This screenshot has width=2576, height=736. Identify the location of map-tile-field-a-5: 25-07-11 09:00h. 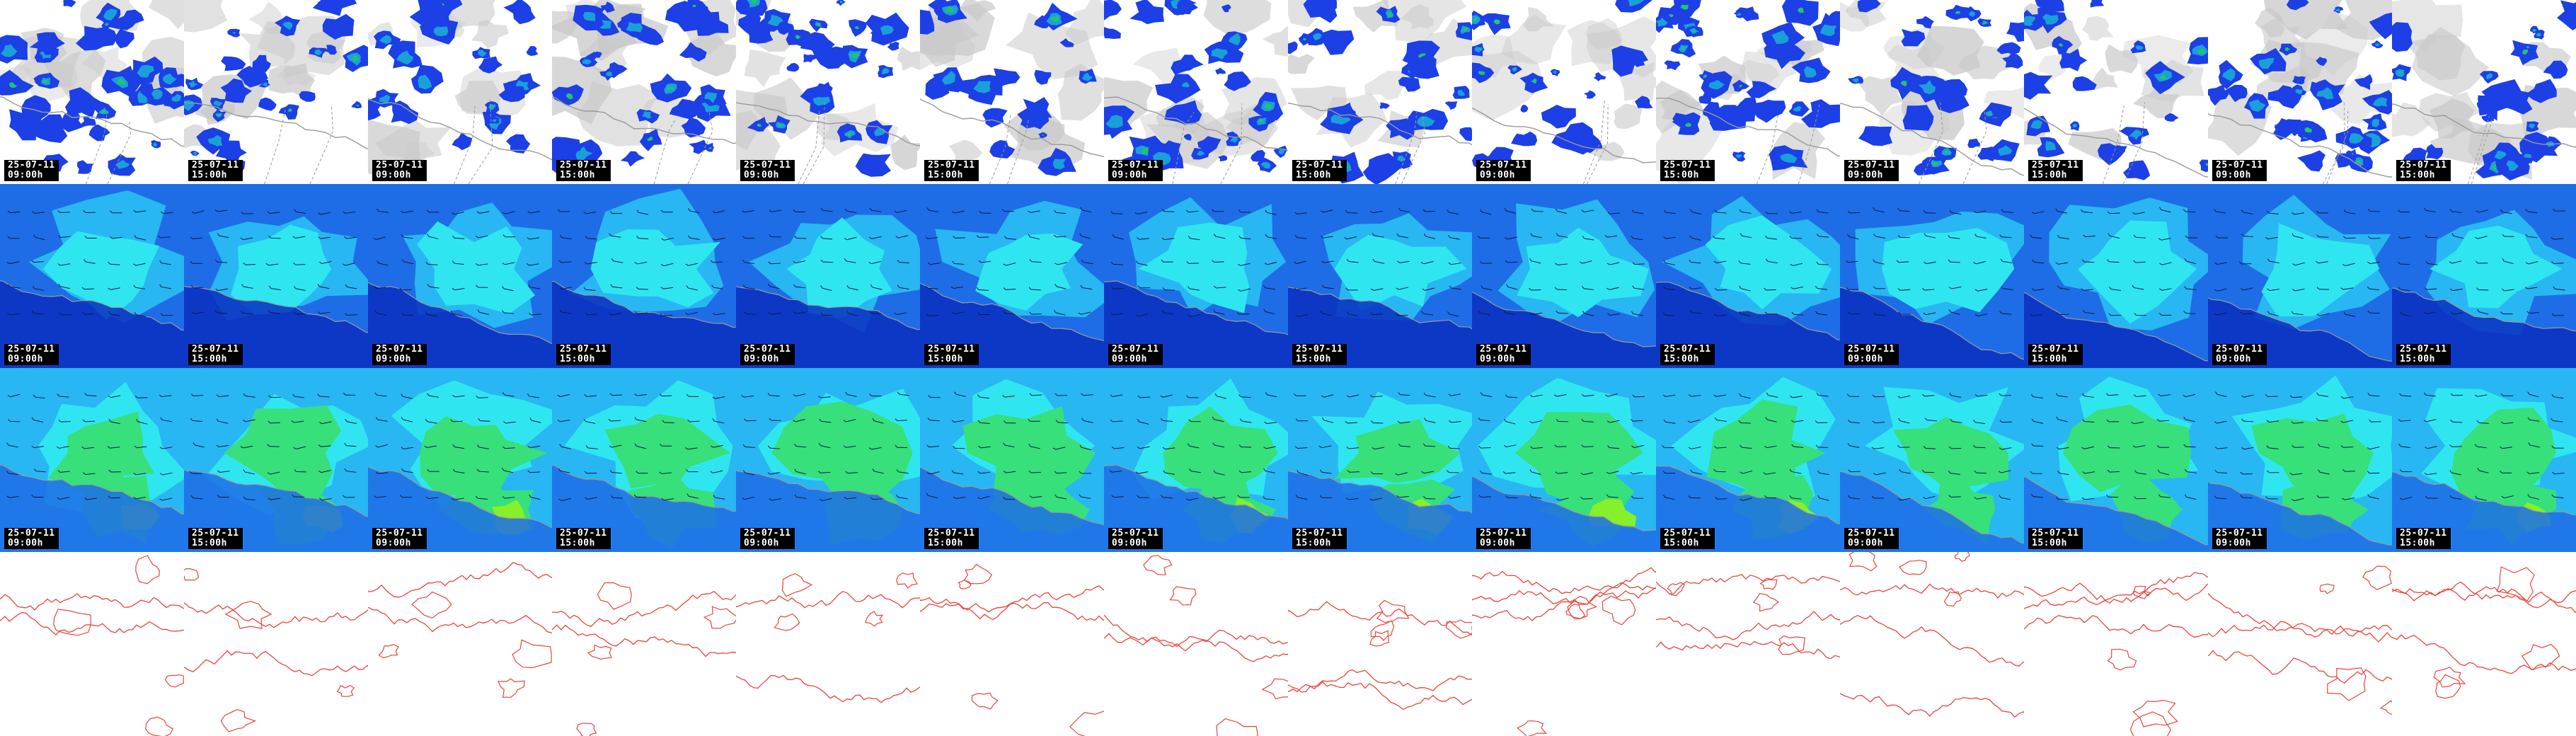
(828, 276).